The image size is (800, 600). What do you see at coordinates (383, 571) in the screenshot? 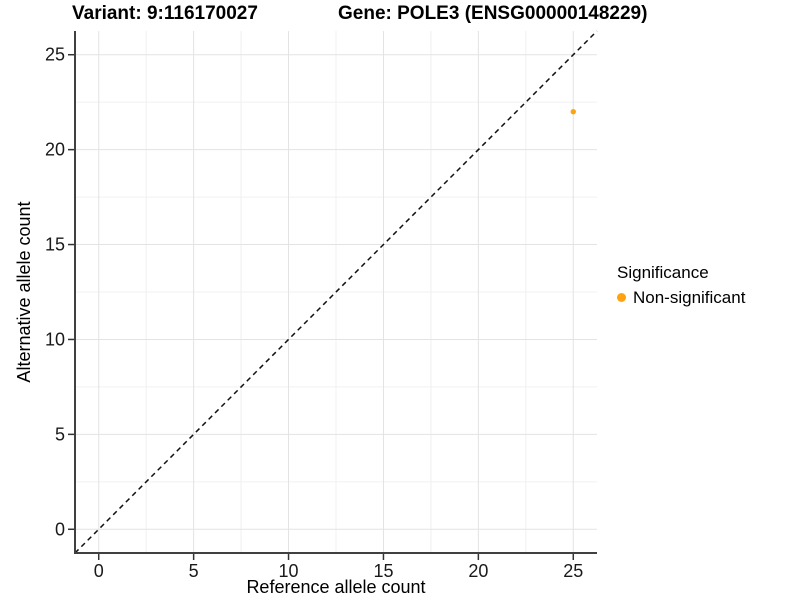
I see `x-tick-label: 15` at bounding box center [383, 571].